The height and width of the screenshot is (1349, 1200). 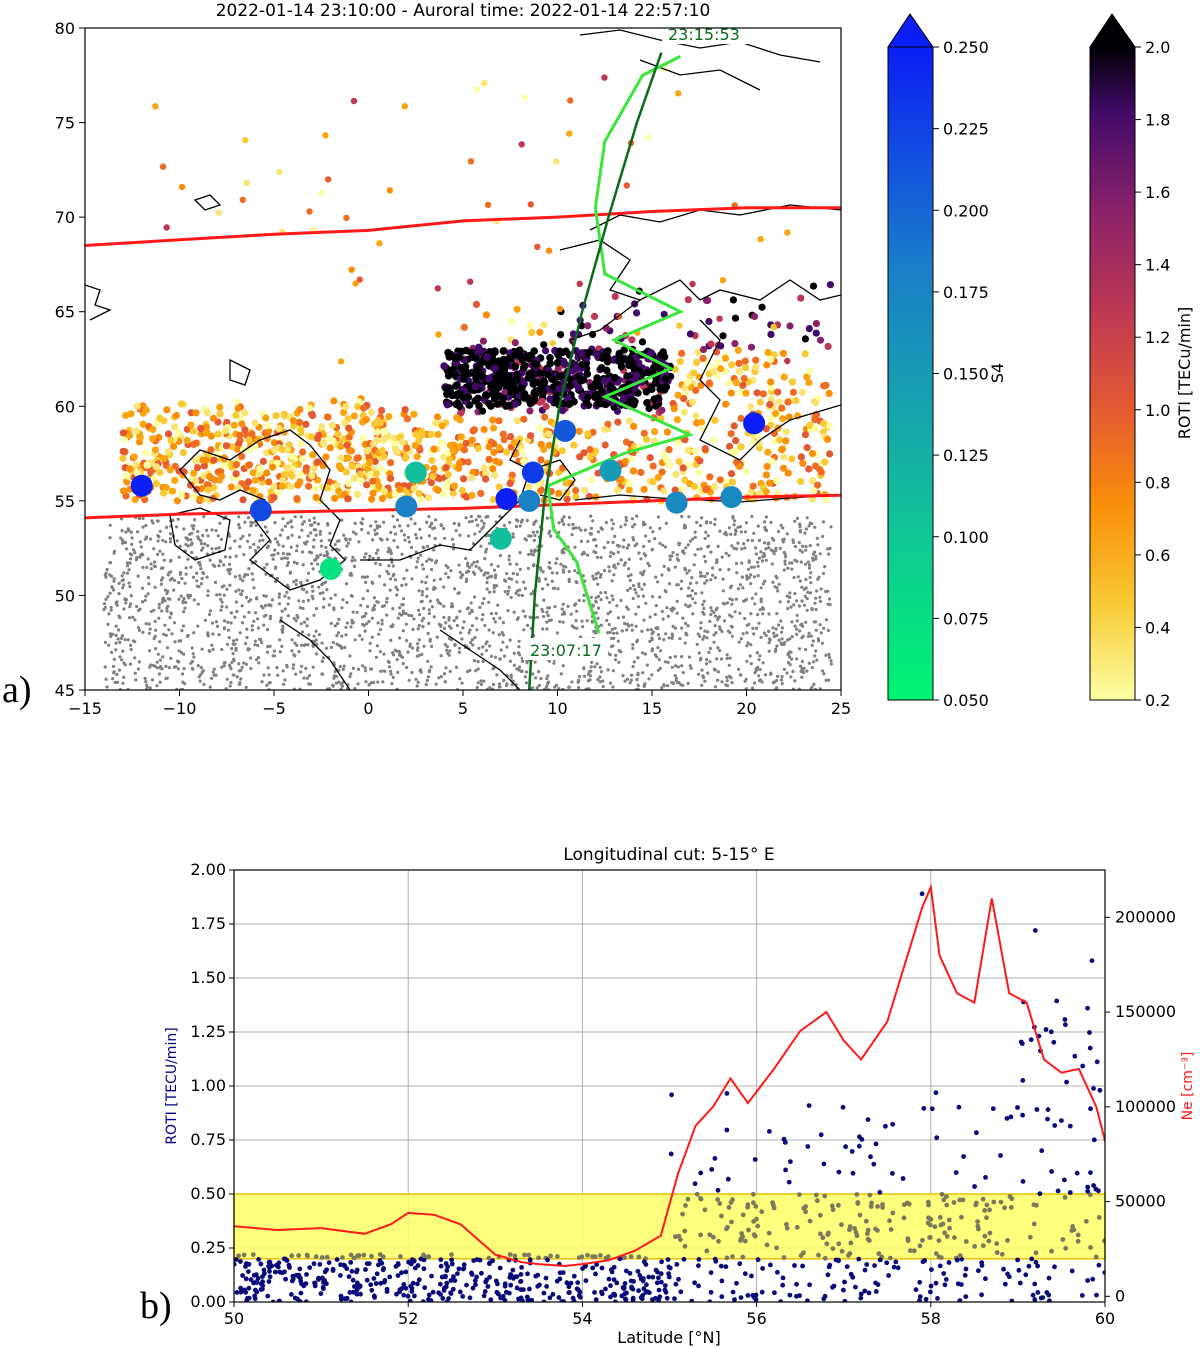 What do you see at coordinates (65, 123) in the screenshot?
I see `y-tick-label: 75` at bounding box center [65, 123].